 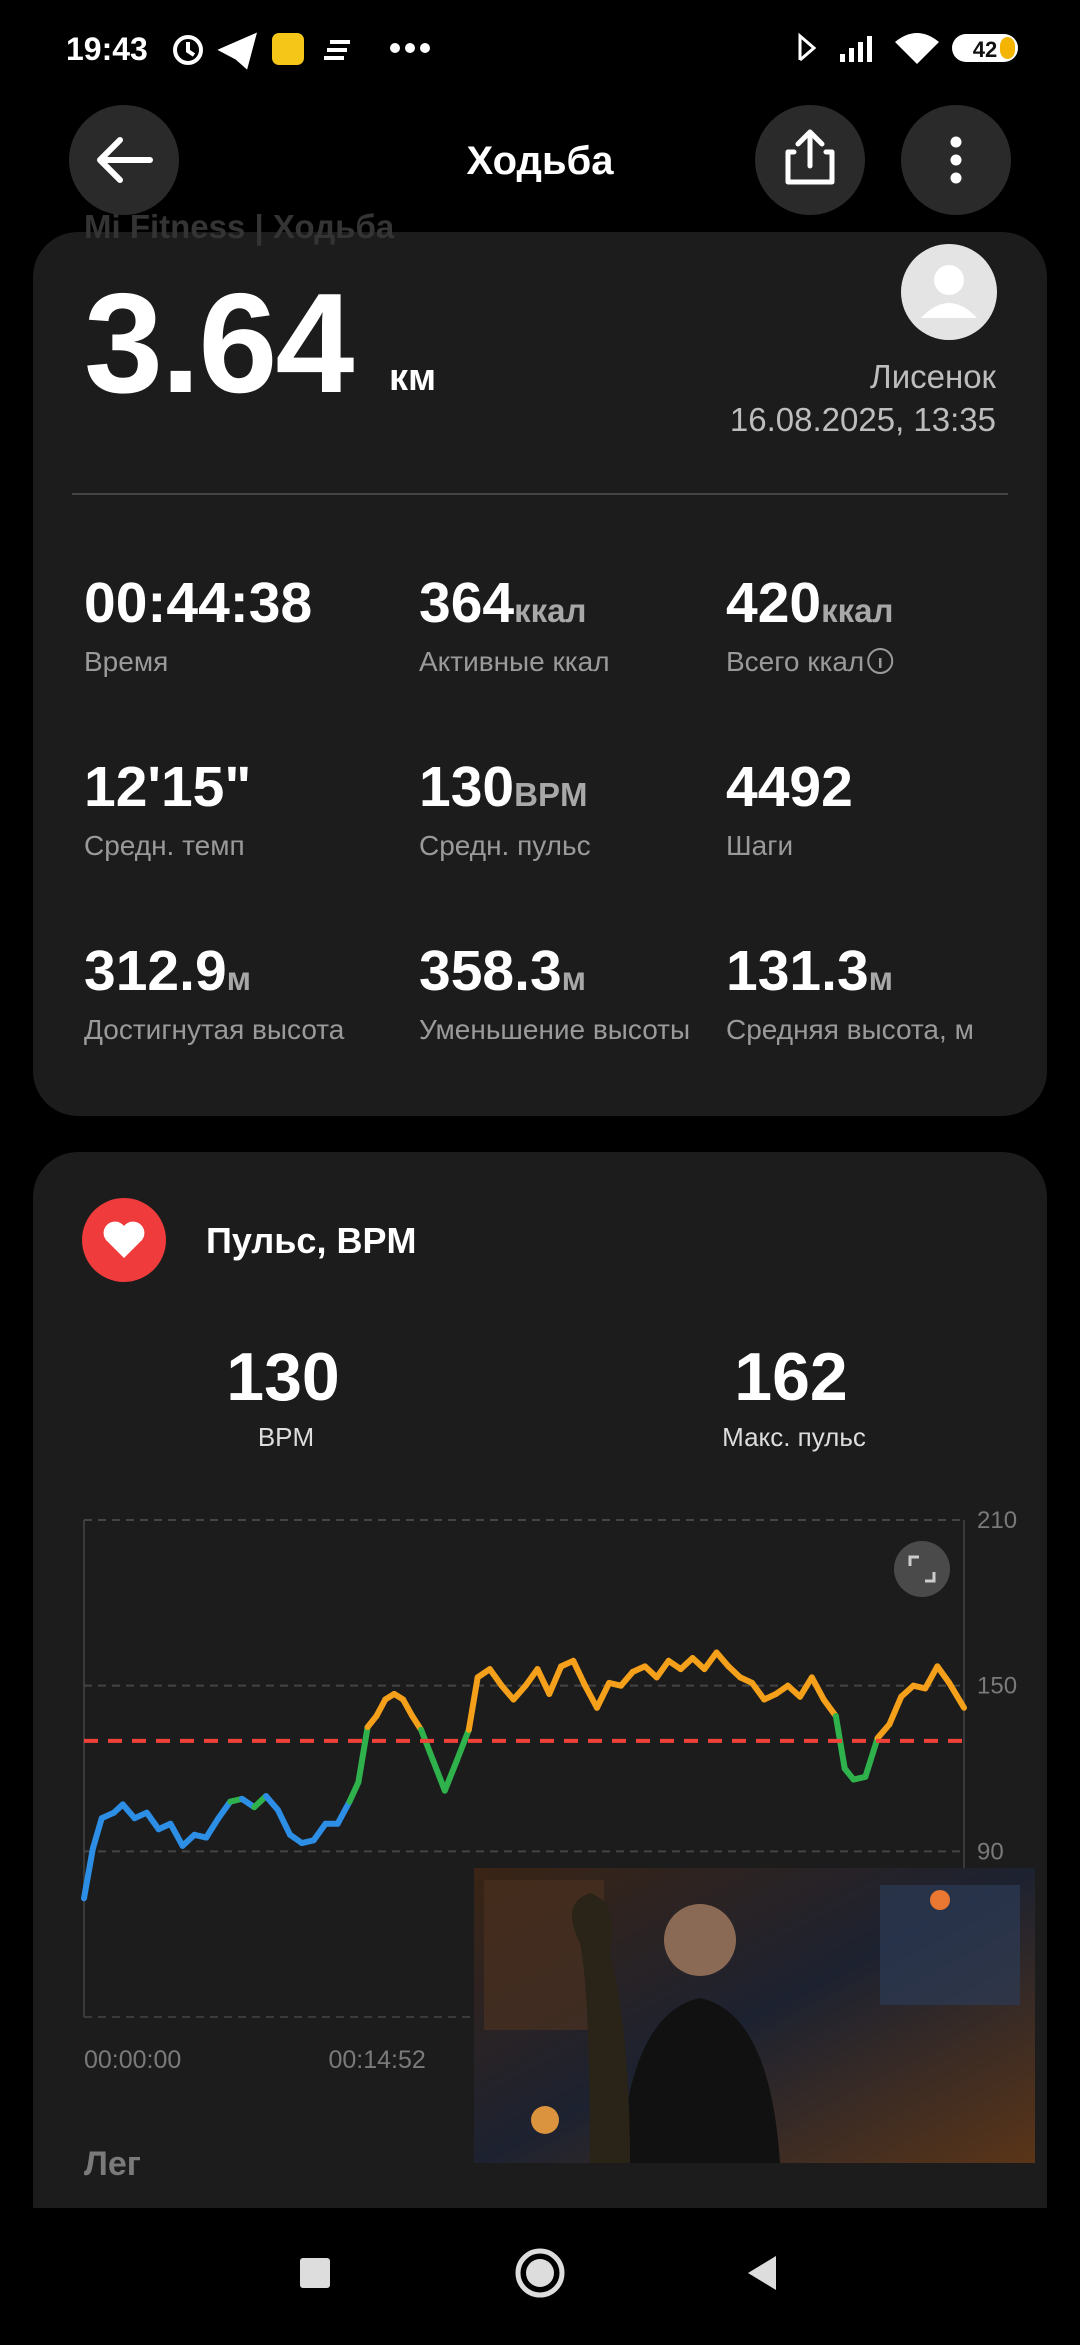 What do you see at coordinates (466, 603) in the screenshot?
I see `stat-number: 364` at bounding box center [466, 603].